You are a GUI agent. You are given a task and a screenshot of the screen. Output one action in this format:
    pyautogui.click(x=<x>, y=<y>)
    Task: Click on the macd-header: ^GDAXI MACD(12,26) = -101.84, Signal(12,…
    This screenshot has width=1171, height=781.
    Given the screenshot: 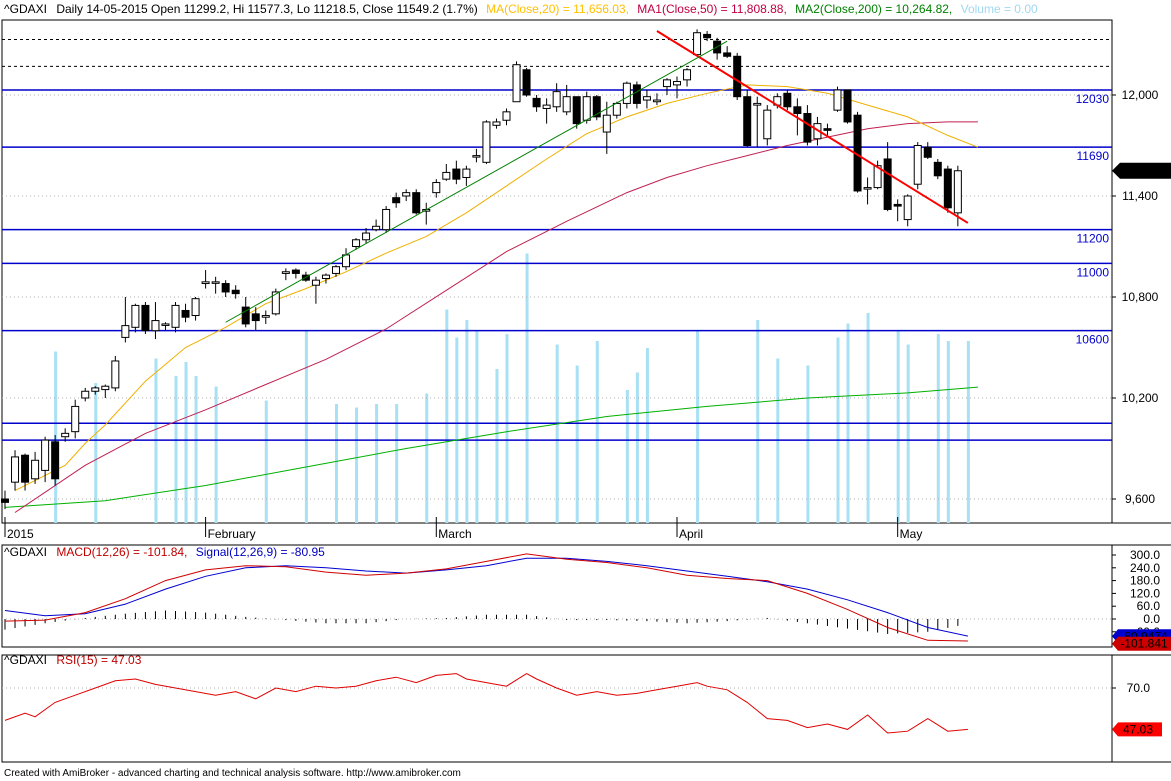 What is the action you would take?
    pyautogui.click(x=164, y=552)
    